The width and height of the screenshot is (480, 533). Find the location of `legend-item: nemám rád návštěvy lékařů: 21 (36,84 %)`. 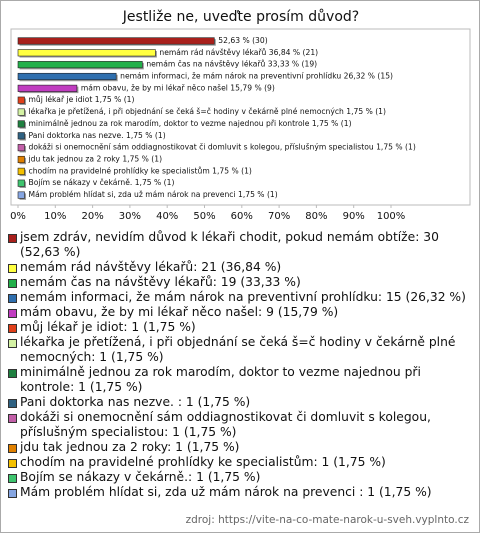

legend-item: nemám rád návštěvy lékařů: 21 (36,84 %) is located at coordinates (238, 267).